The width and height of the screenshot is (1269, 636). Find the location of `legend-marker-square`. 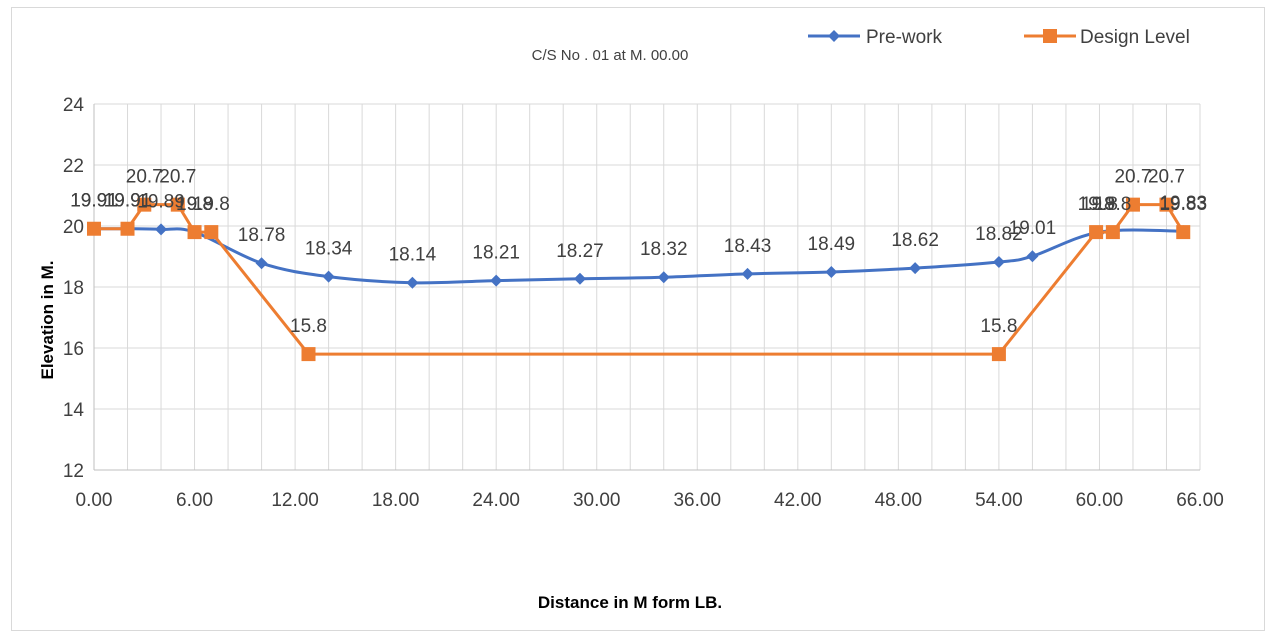

legend-marker-square is located at coordinates (1050, 36).